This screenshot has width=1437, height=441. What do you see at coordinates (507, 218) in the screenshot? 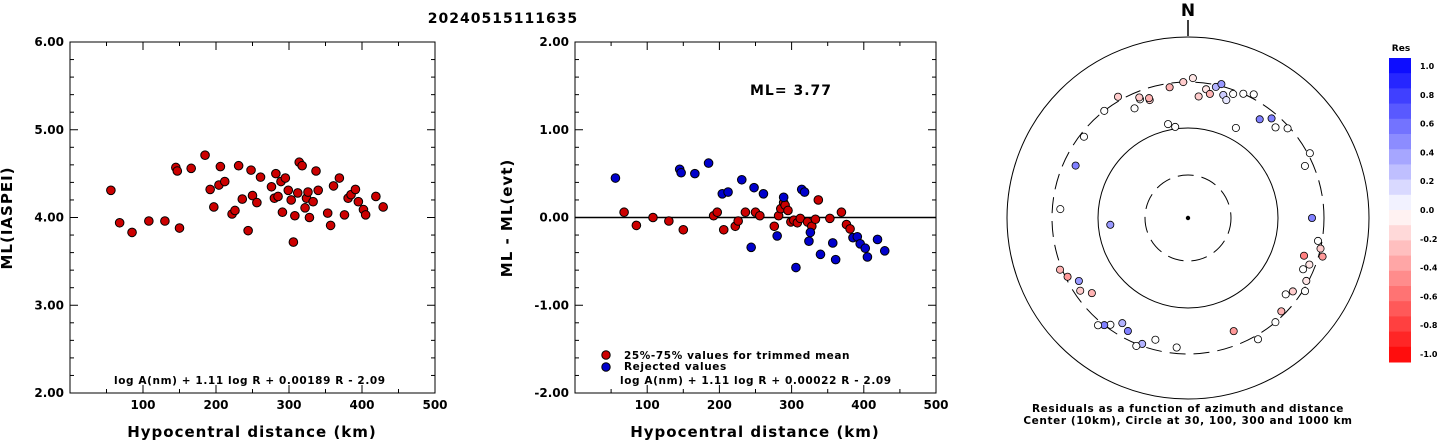
I see `y-axis-label: ML - ML(evt)` at bounding box center [507, 218].